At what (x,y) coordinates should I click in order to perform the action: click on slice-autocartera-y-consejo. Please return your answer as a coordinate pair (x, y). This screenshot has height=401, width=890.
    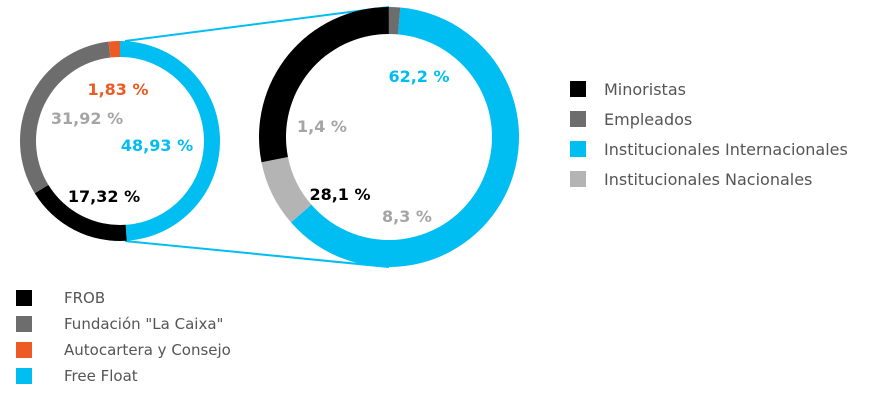
    Looking at the image, I should click on (114, 49).